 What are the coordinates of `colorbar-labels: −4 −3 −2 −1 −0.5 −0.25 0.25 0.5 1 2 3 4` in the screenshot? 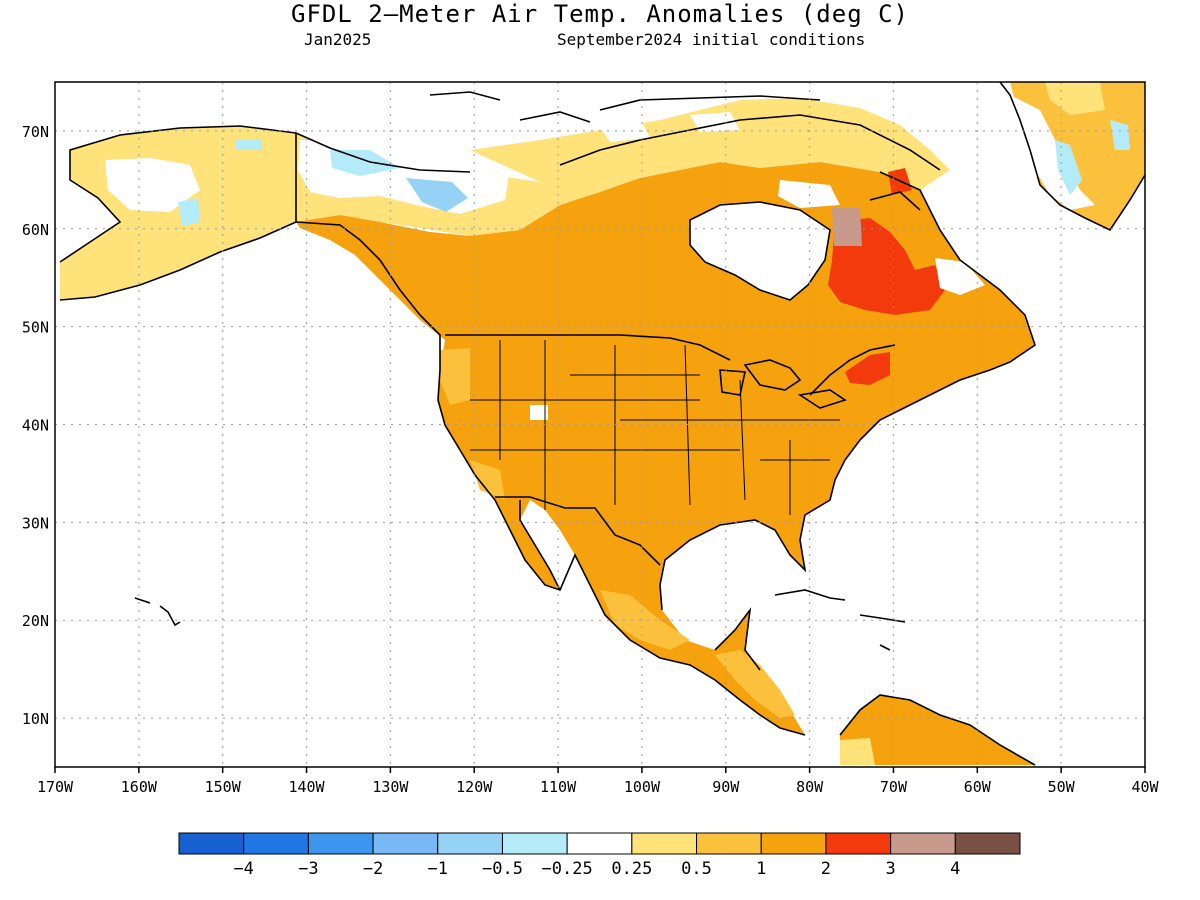 It's located at (596, 869).